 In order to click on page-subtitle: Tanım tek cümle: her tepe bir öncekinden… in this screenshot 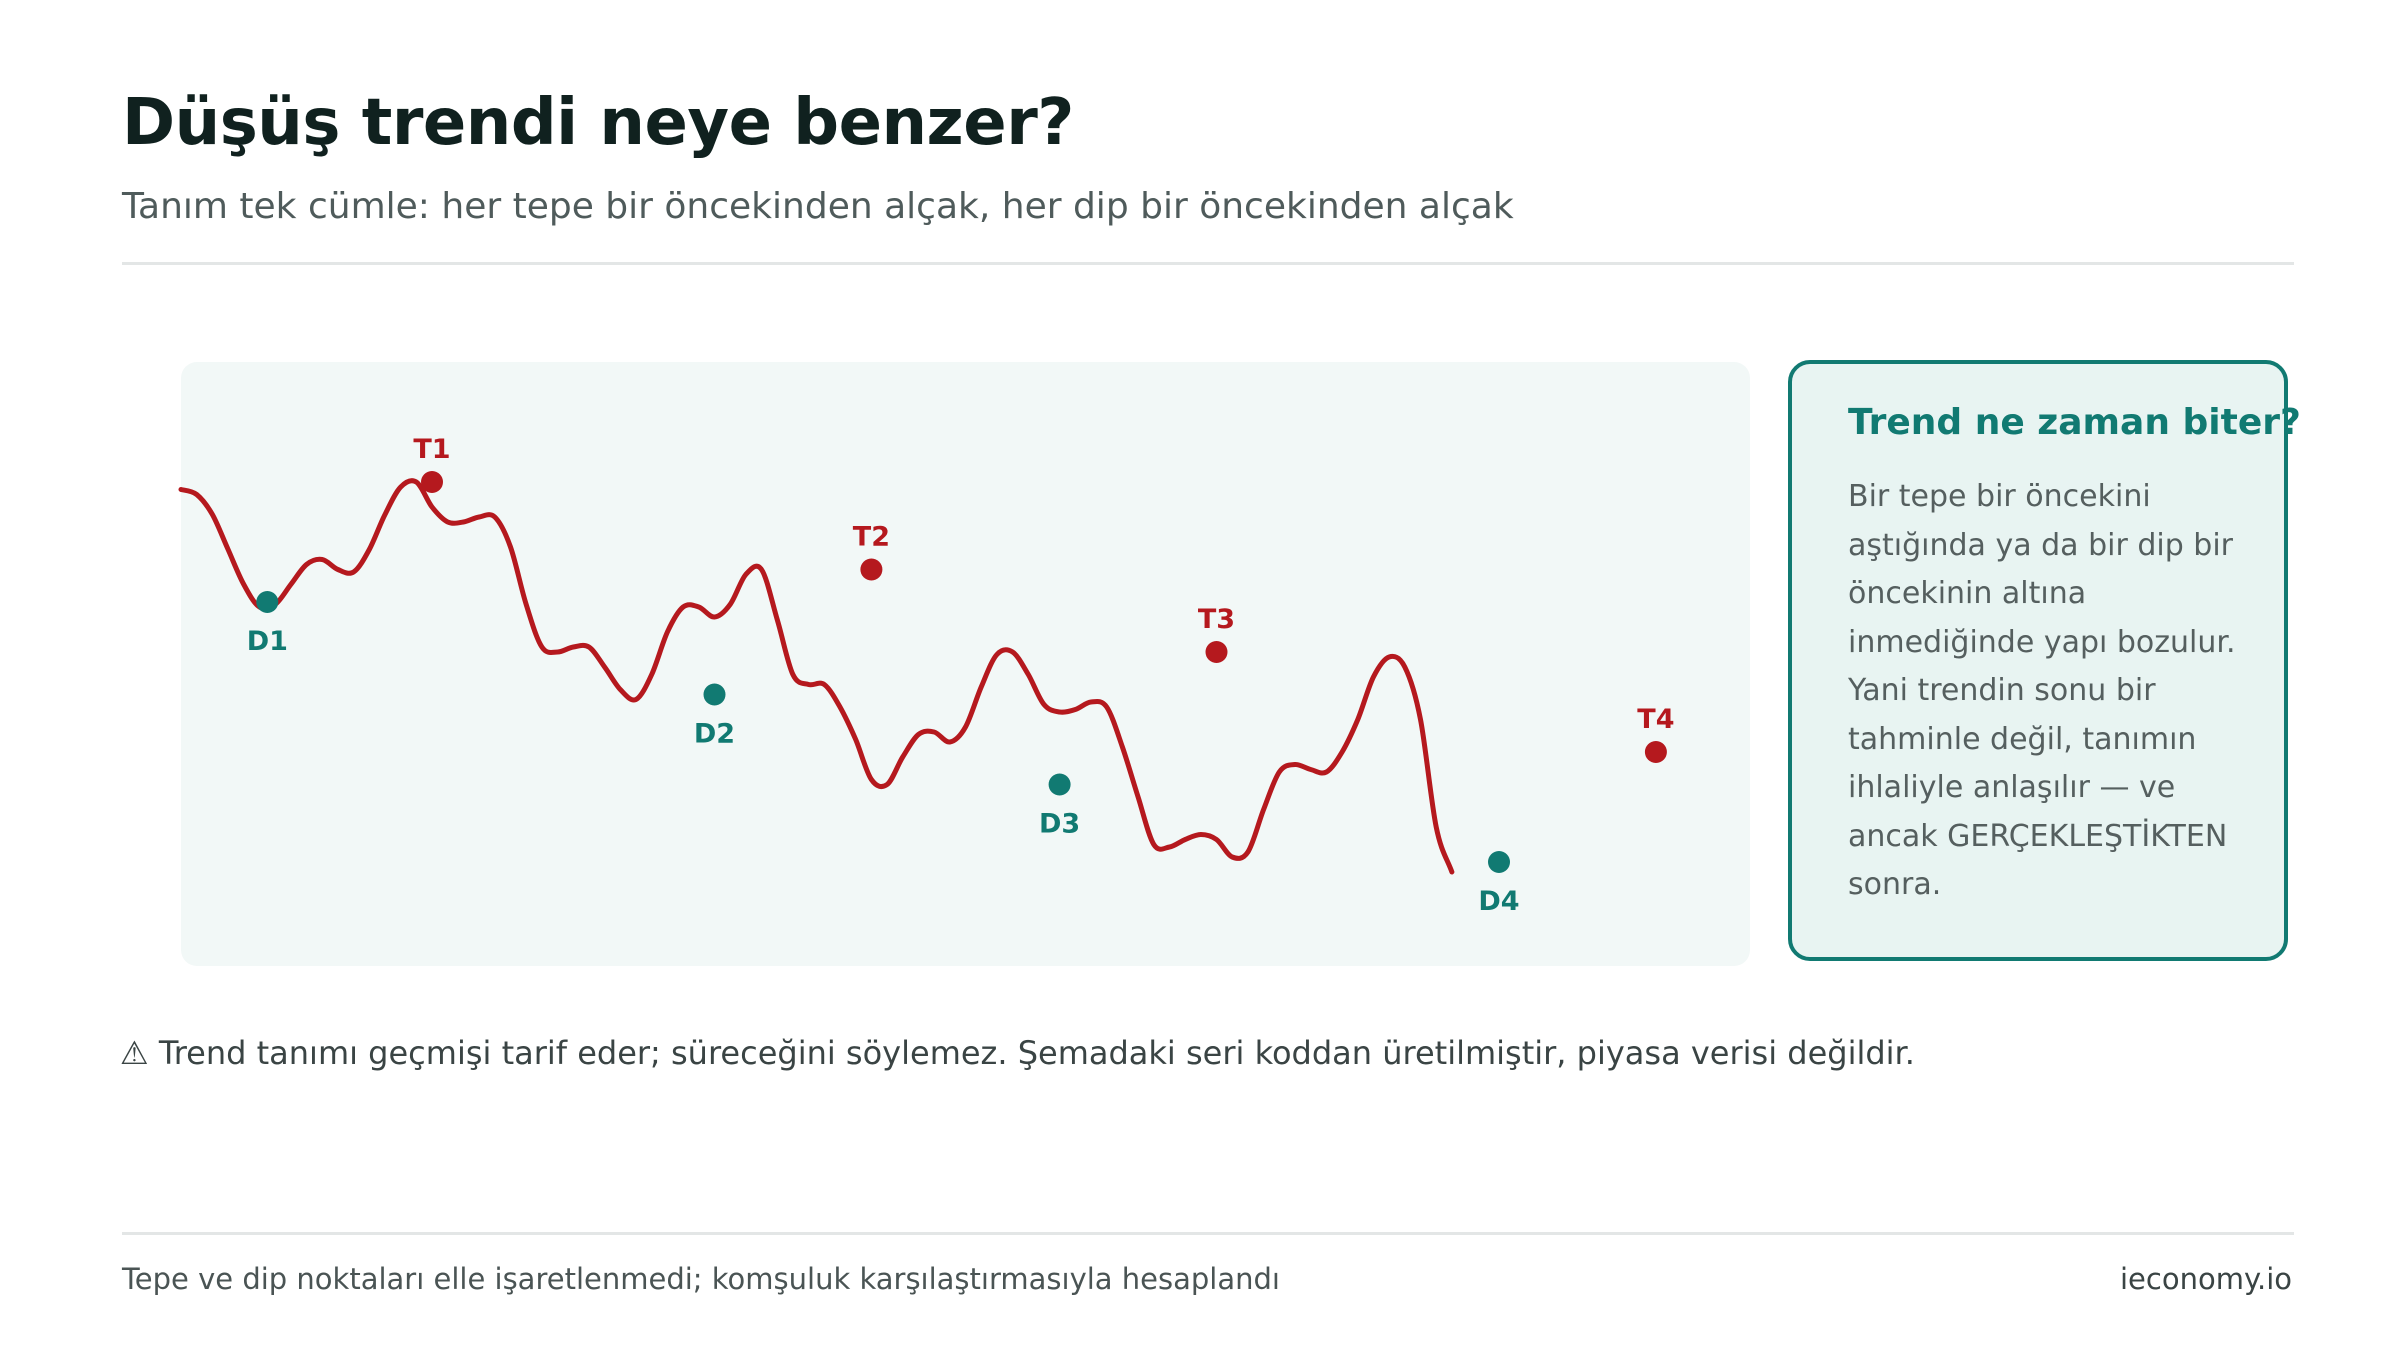, I will do `click(818, 206)`.